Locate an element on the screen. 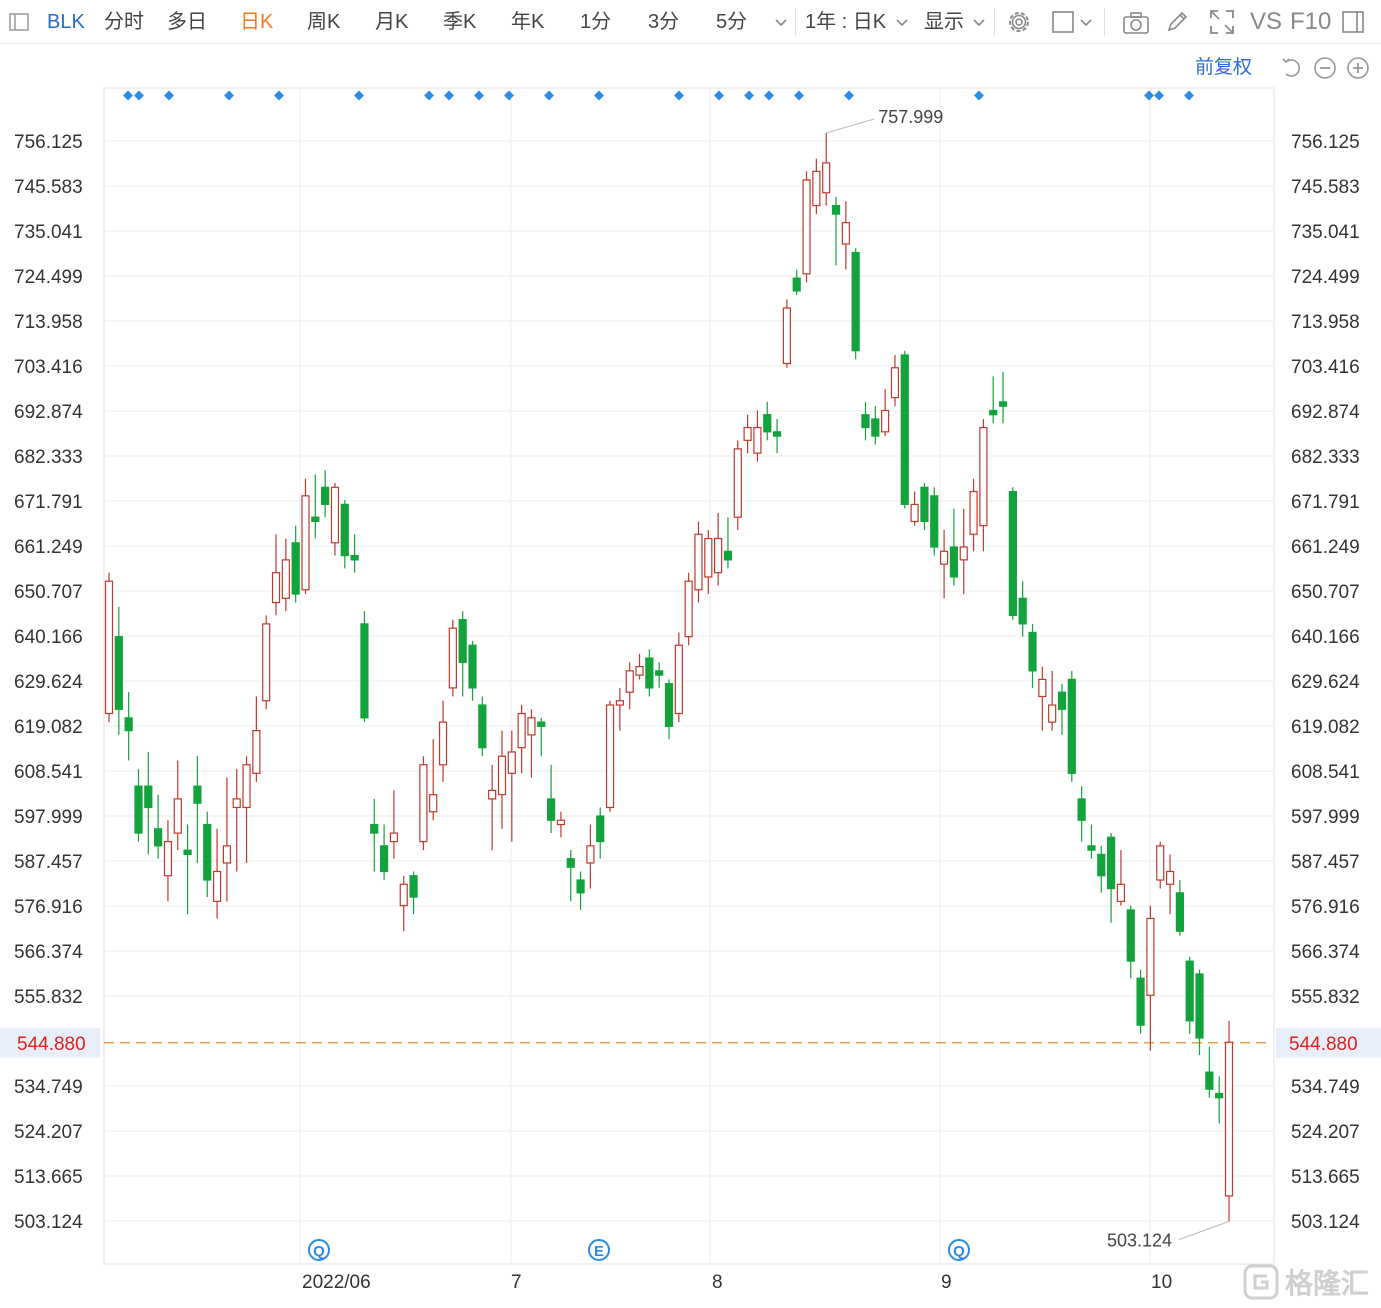 This screenshot has width=1381, height=1308. fullscreen-icon is located at coordinates (1222, 22).